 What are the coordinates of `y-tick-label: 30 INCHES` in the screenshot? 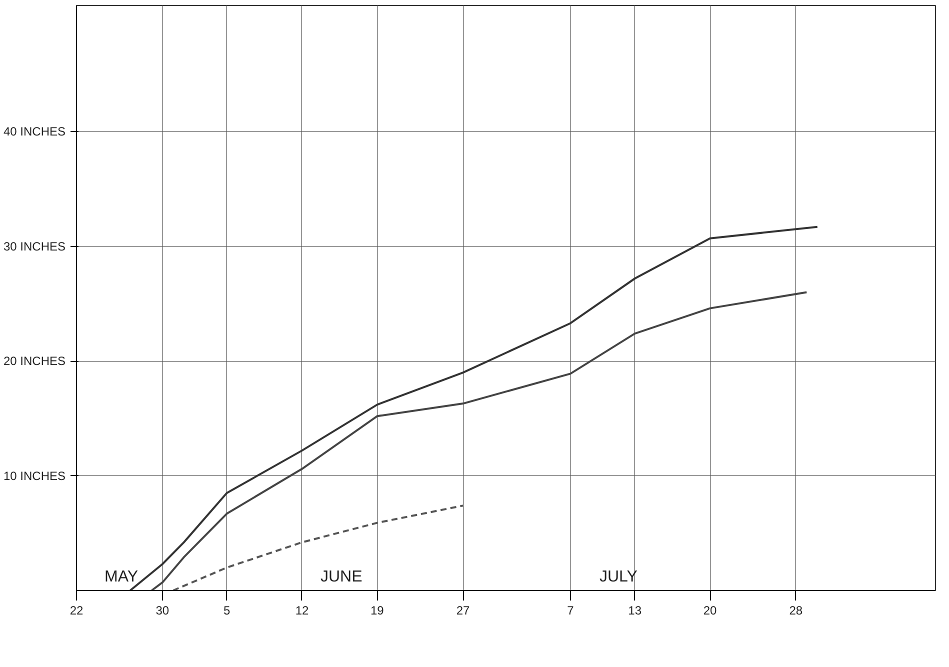 It's located at (34, 246).